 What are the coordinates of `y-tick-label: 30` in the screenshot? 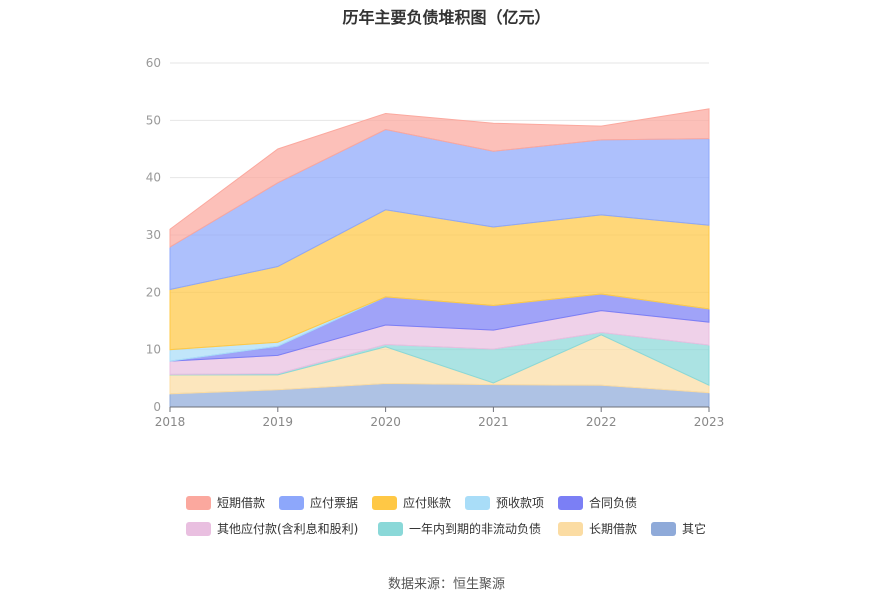 It's located at (153, 235).